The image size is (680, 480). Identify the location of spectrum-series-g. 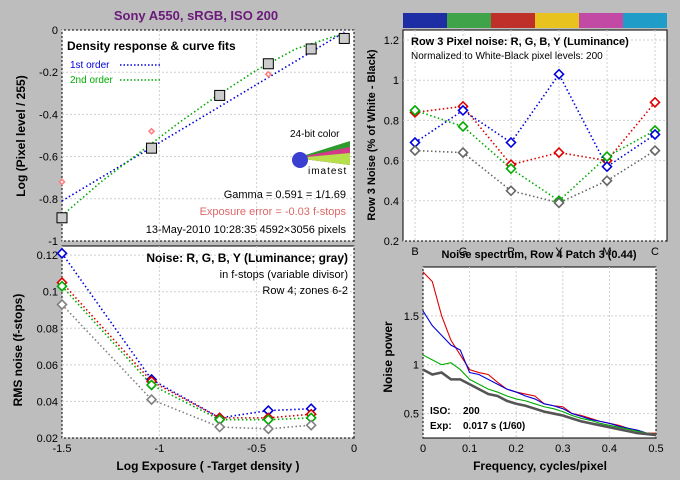
(539, 394).